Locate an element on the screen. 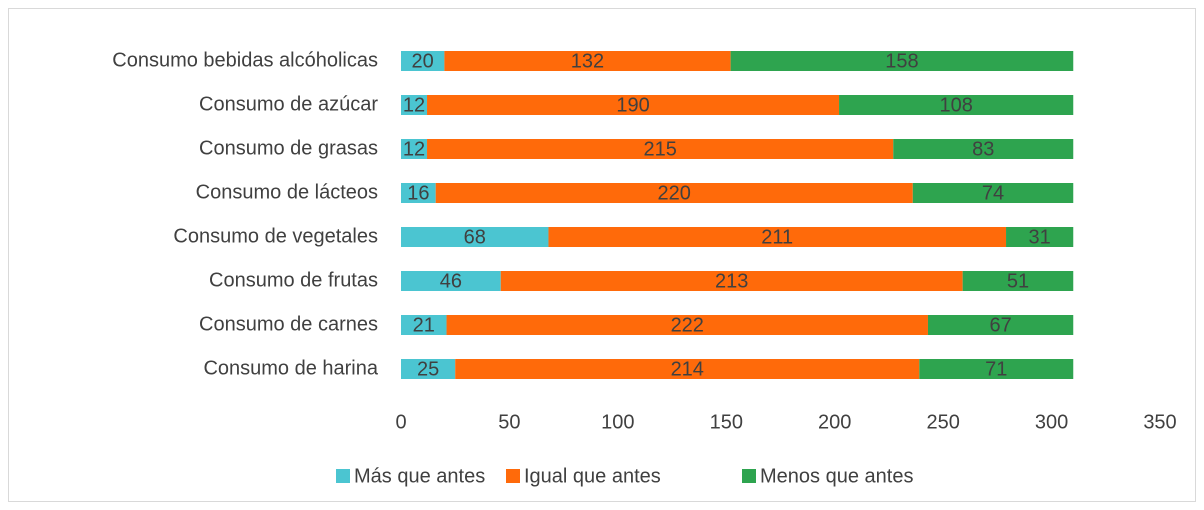 This screenshot has height=510, width=1204. x-tick-label: 150 is located at coordinates (726, 422).